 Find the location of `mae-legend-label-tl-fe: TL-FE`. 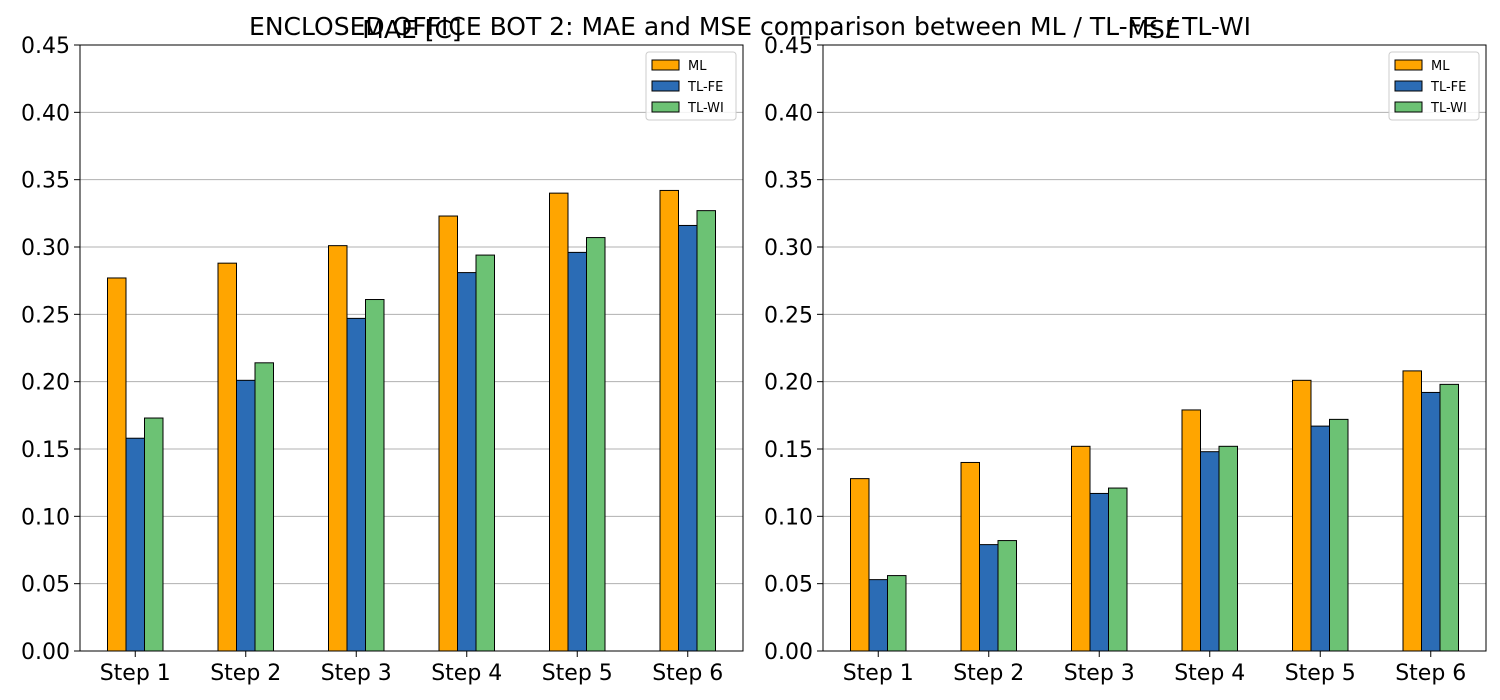

mae-legend-label-tl-fe: TL-FE is located at coordinates (705, 87).